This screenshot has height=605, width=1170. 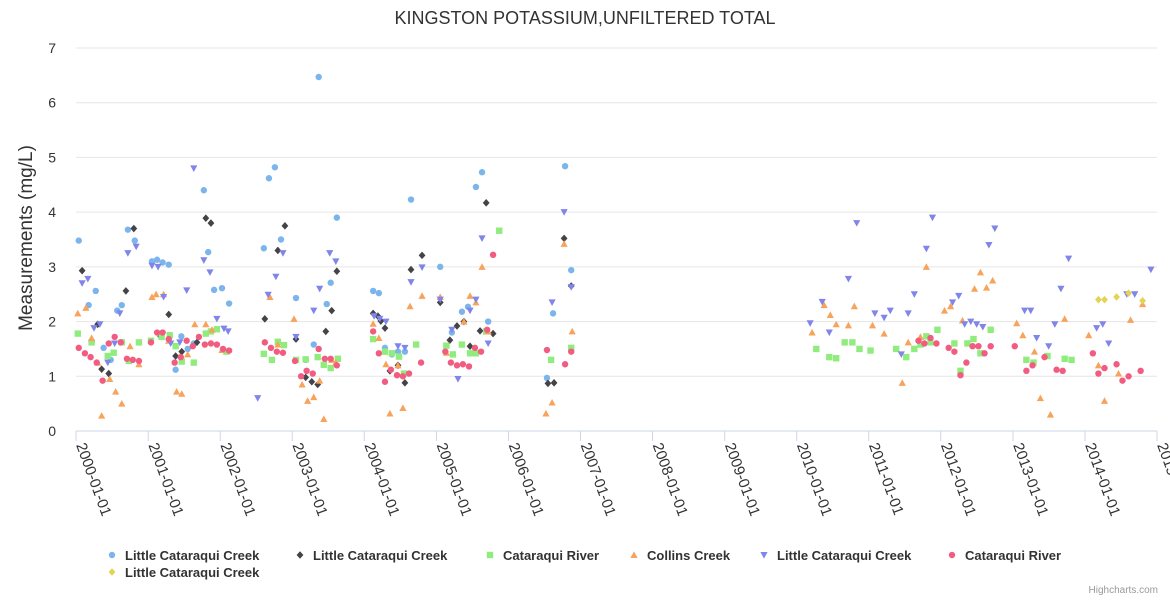 I want to click on chart-credit: Highcharts.com, so click(x=1123, y=590).